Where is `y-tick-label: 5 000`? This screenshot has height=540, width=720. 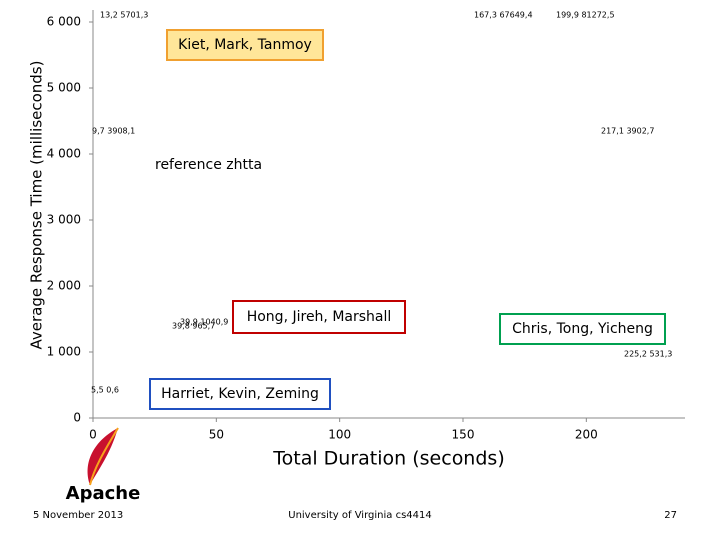 y-tick-label: 5 000 is located at coordinates (64, 88).